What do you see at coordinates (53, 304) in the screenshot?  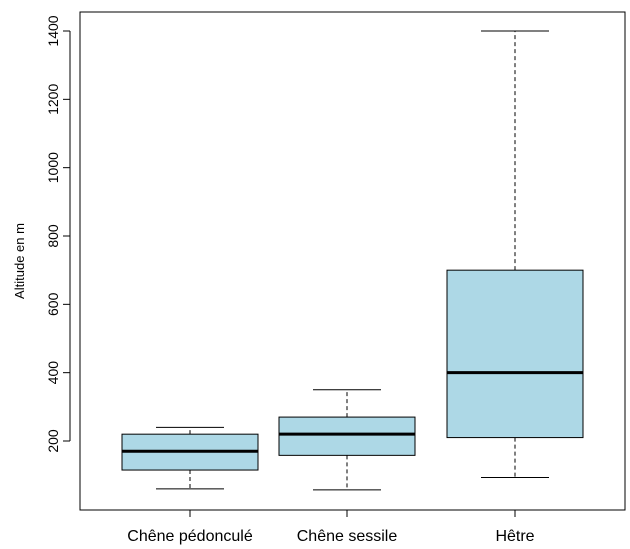 I see `y-tick-label: 600` at bounding box center [53, 304].